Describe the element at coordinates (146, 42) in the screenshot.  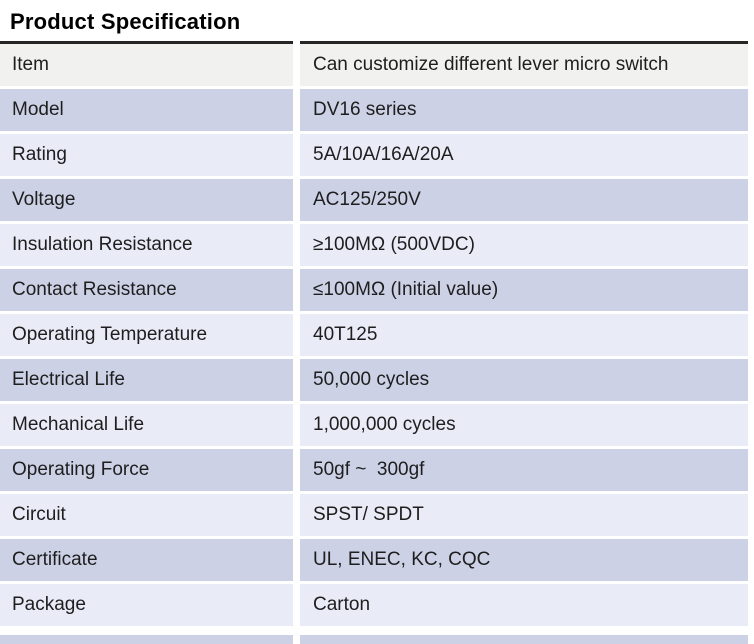
I see `title-rule-left-segment` at that location.